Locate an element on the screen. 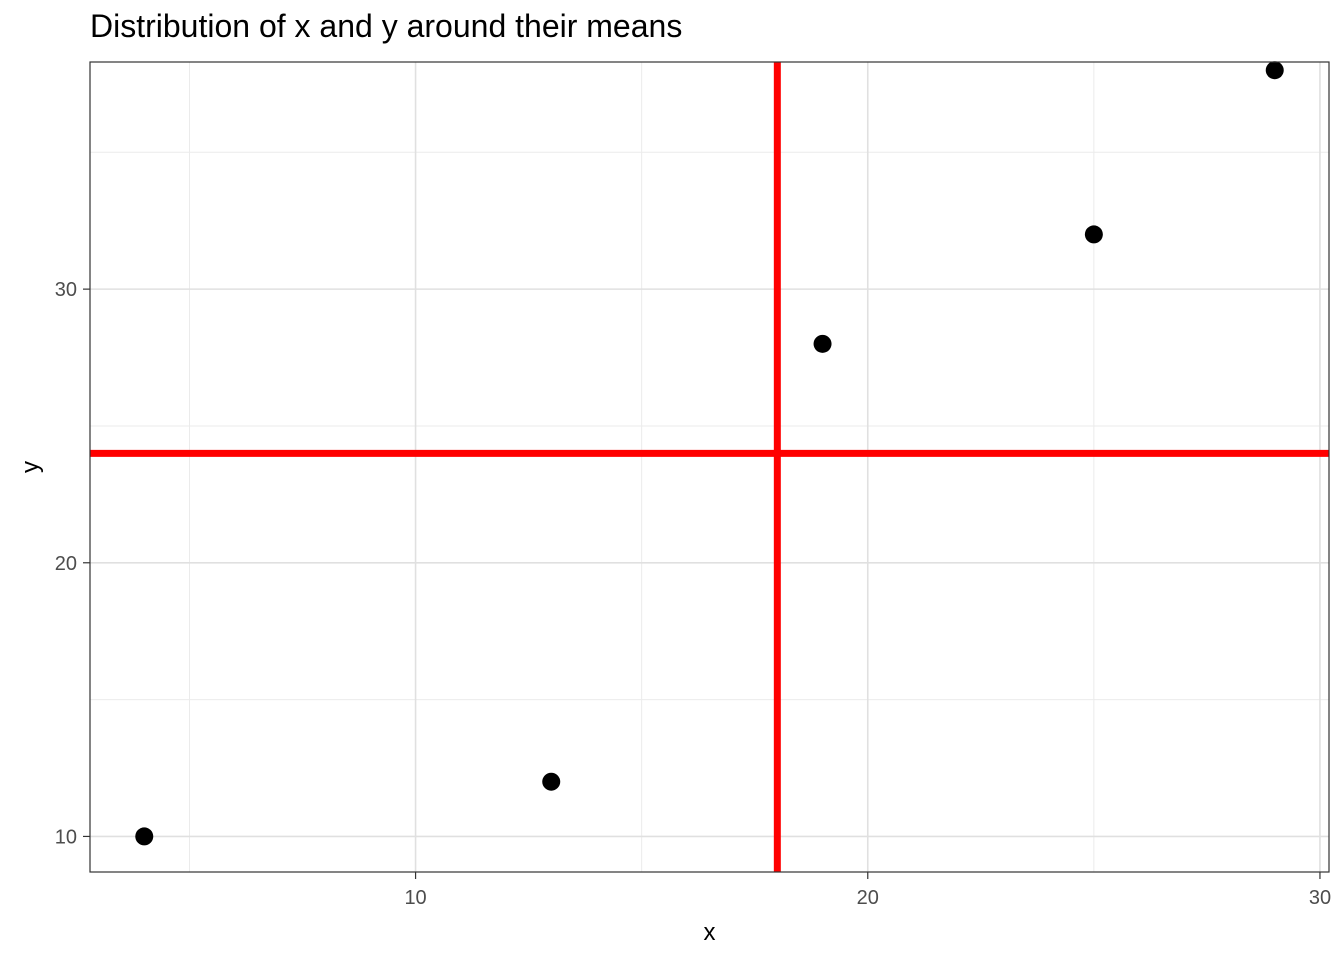 The width and height of the screenshot is (1344, 960). x-tick-label: 10 is located at coordinates (415, 898).